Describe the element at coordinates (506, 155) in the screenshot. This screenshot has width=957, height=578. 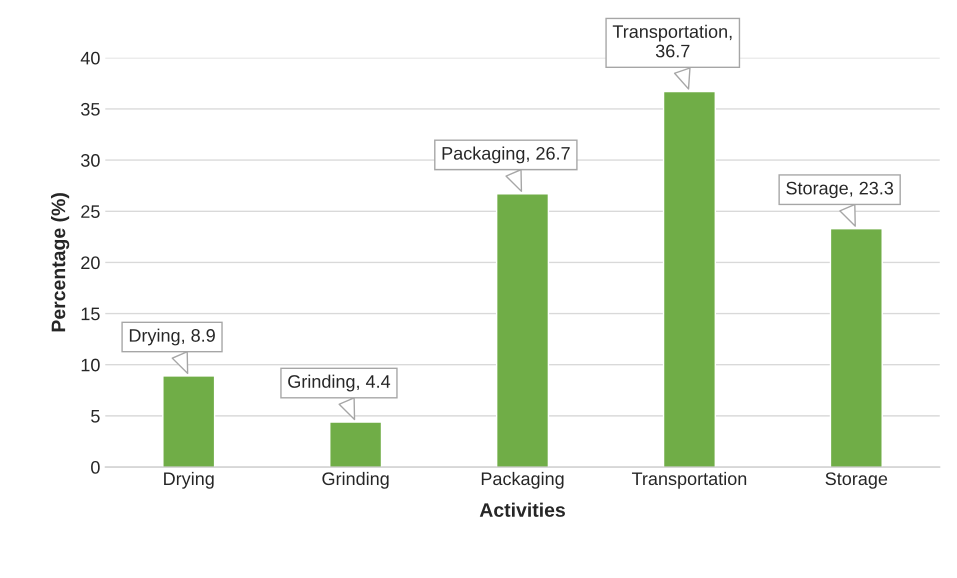
I see `data-label: Packaging, 26.7` at that location.